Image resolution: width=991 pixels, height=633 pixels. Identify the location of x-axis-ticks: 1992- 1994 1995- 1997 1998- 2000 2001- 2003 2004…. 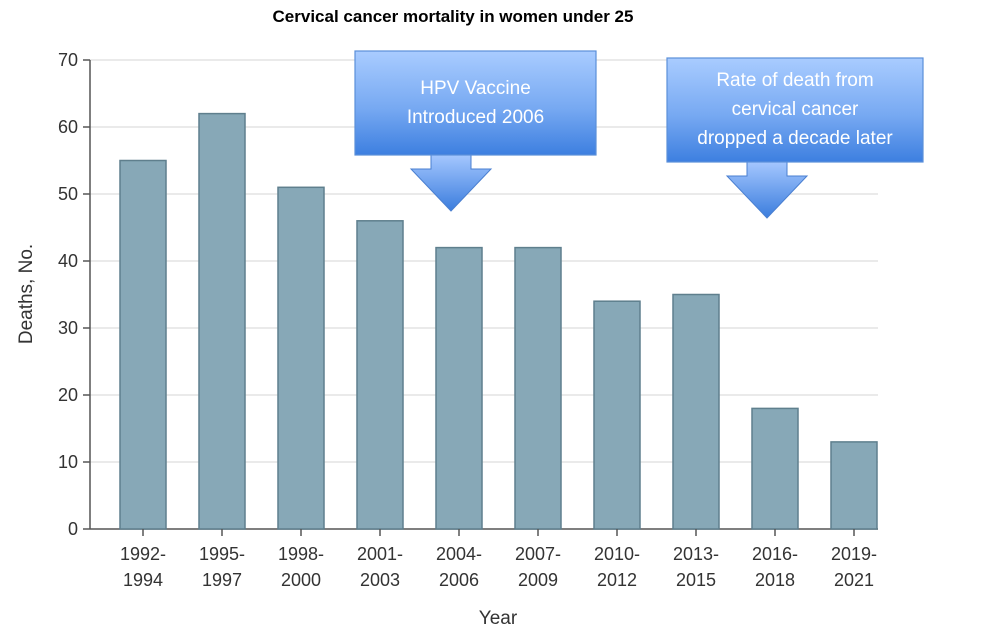
(498, 559).